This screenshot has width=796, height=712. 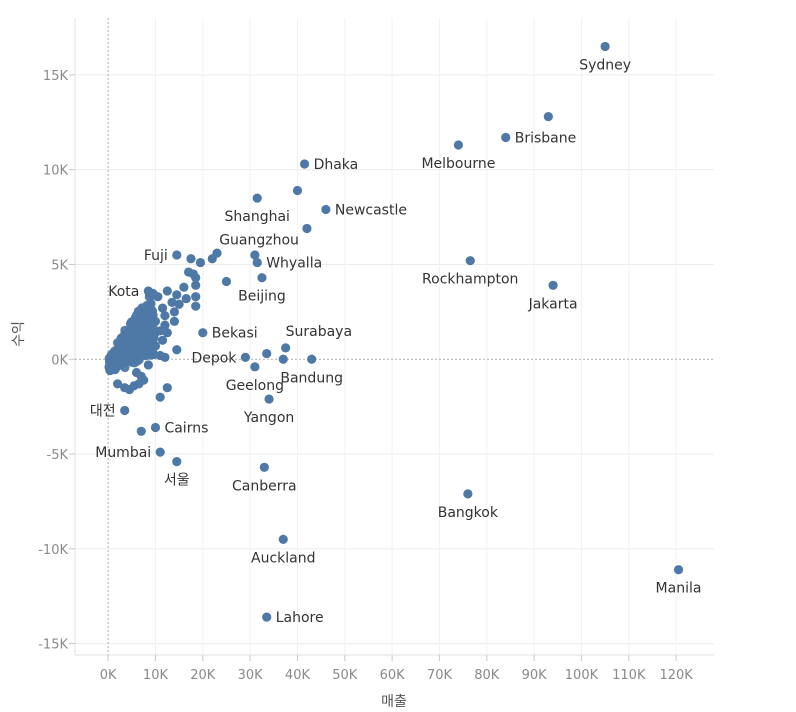 What do you see at coordinates (629, 675) in the screenshot?
I see `x-tick-label: 110K` at bounding box center [629, 675].